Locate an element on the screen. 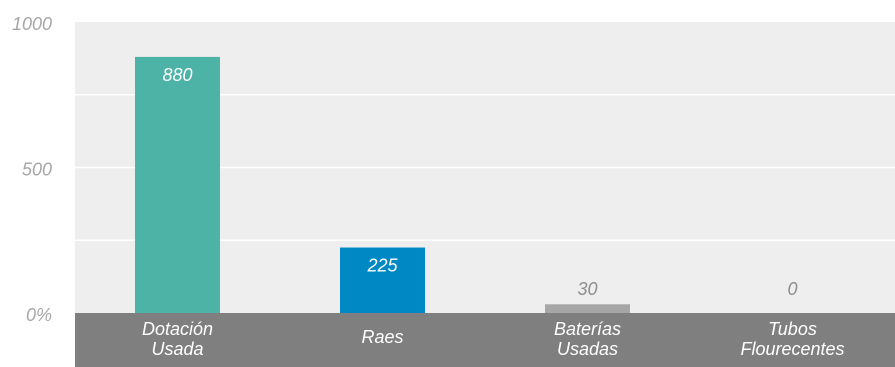  data-label: 880 is located at coordinates (177, 75).